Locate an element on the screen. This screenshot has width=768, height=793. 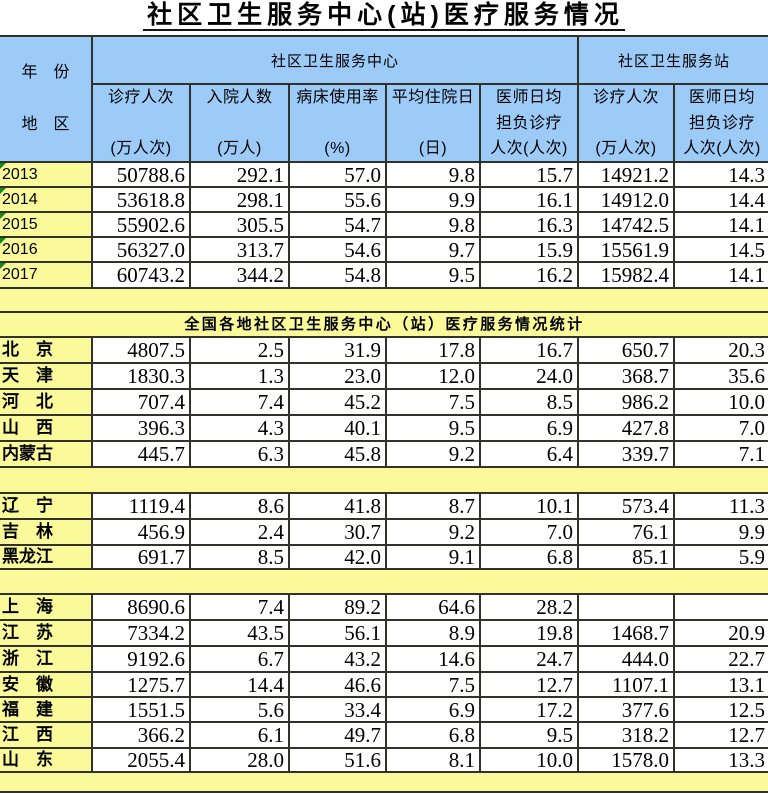
value-cell: 45.8 is located at coordinates (337, 454).